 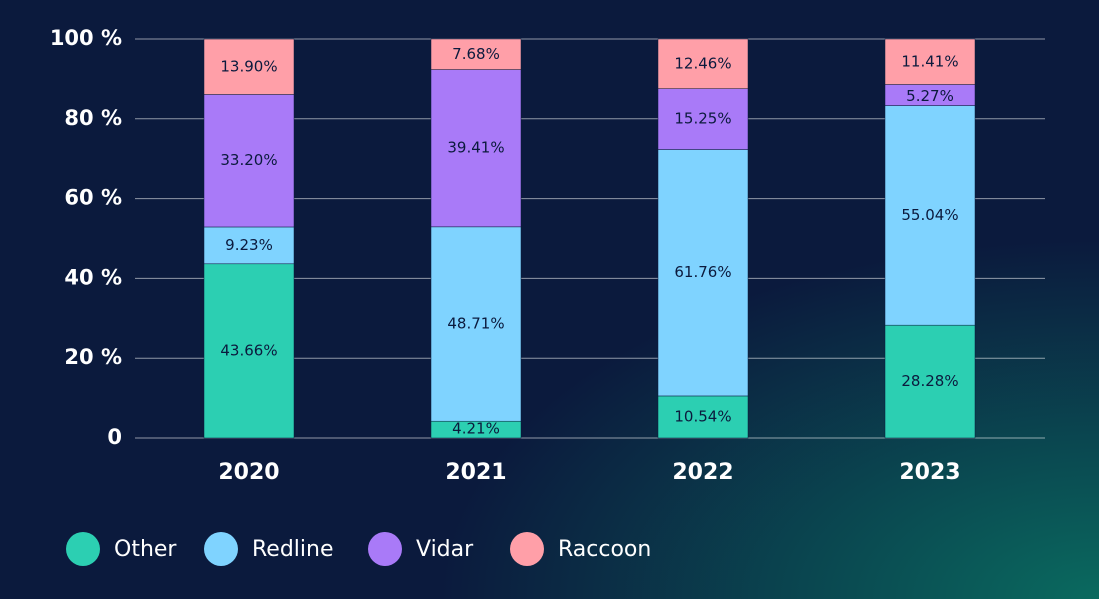 I want to click on data-label: 43.66%, so click(x=248, y=350).